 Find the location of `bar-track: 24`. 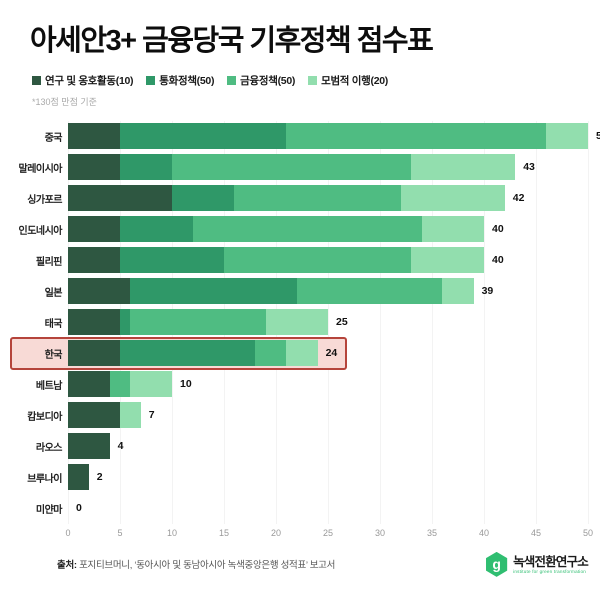

bar-track: 24 is located at coordinates (328, 353).